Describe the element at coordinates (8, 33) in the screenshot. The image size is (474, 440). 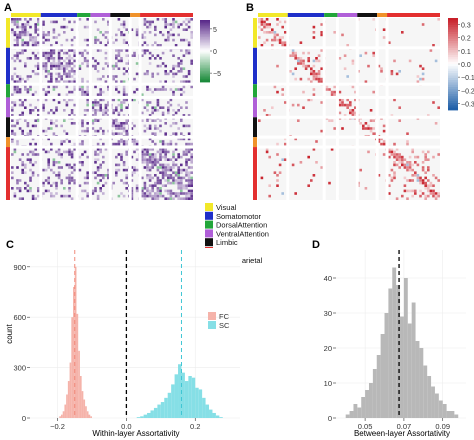
I see `network-strip-visual` at that location.